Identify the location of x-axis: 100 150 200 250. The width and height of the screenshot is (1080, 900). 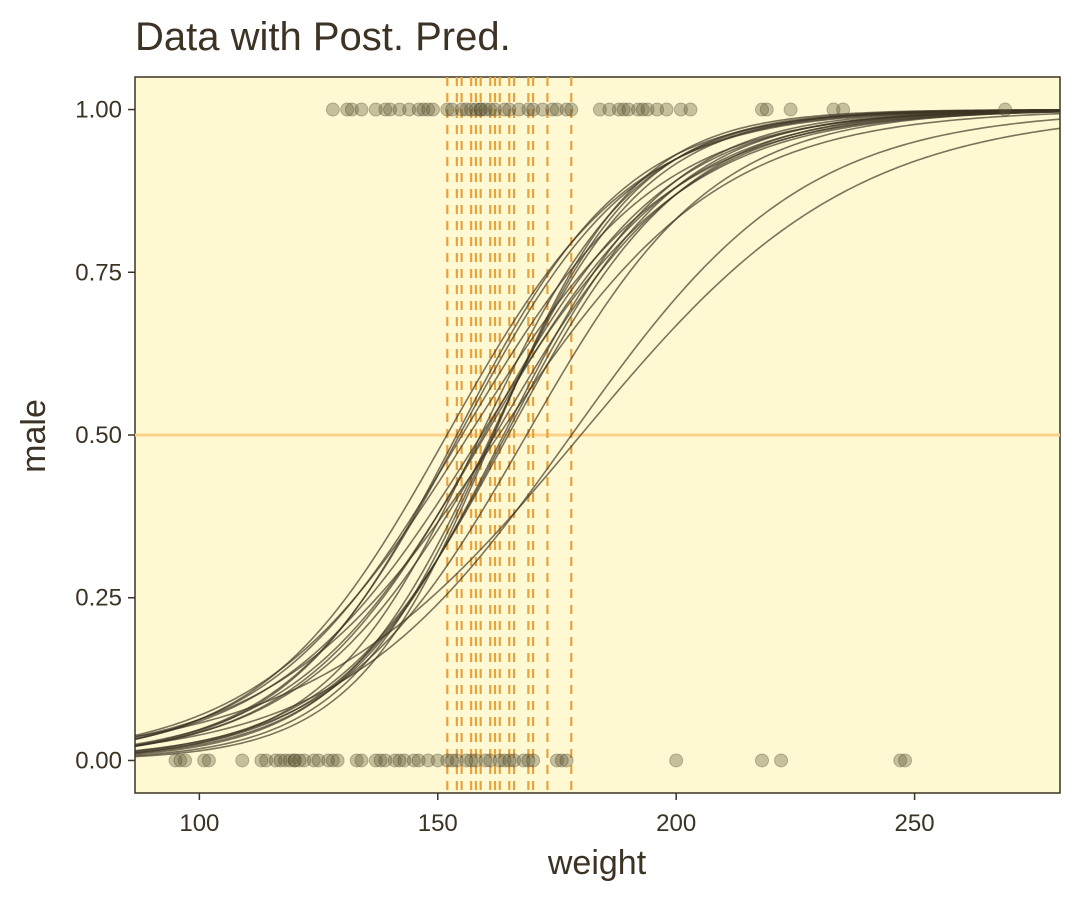
(557, 815).